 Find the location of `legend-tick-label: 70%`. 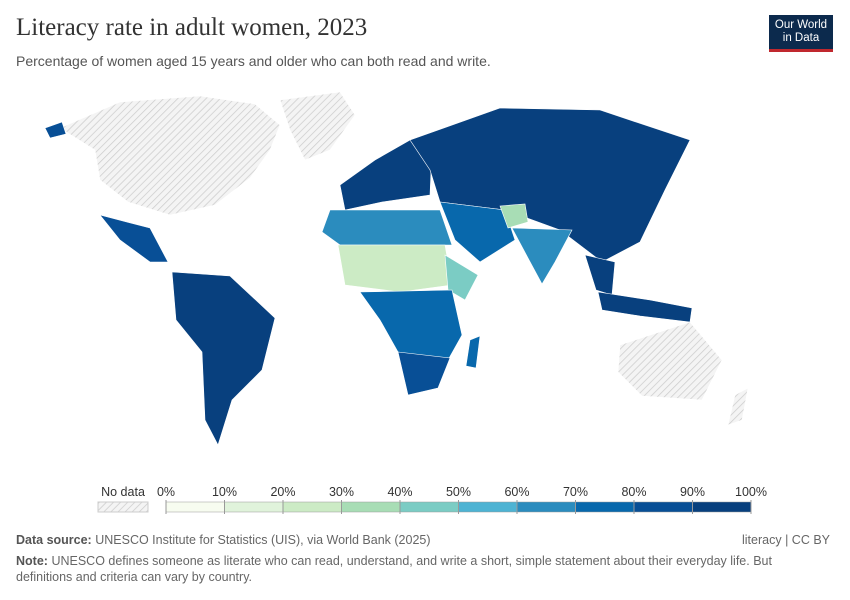

legend-tick-label: 70% is located at coordinates (575, 492).